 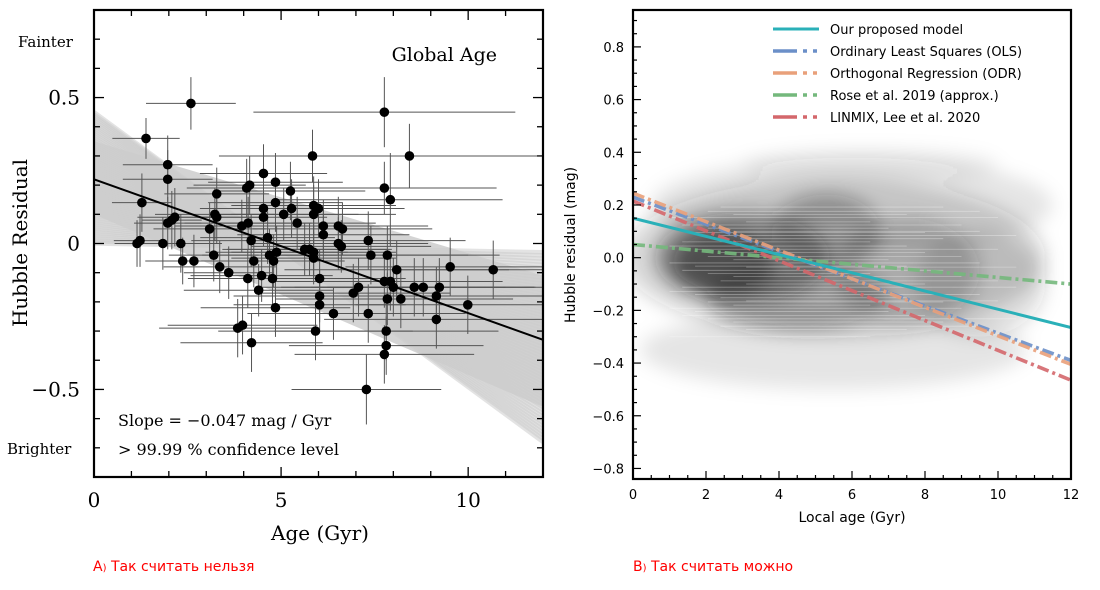 What do you see at coordinates (905, 118) in the screenshot?
I see `legend-label: LINMIX, Lee et al. 2020` at bounding box center [905, 118].